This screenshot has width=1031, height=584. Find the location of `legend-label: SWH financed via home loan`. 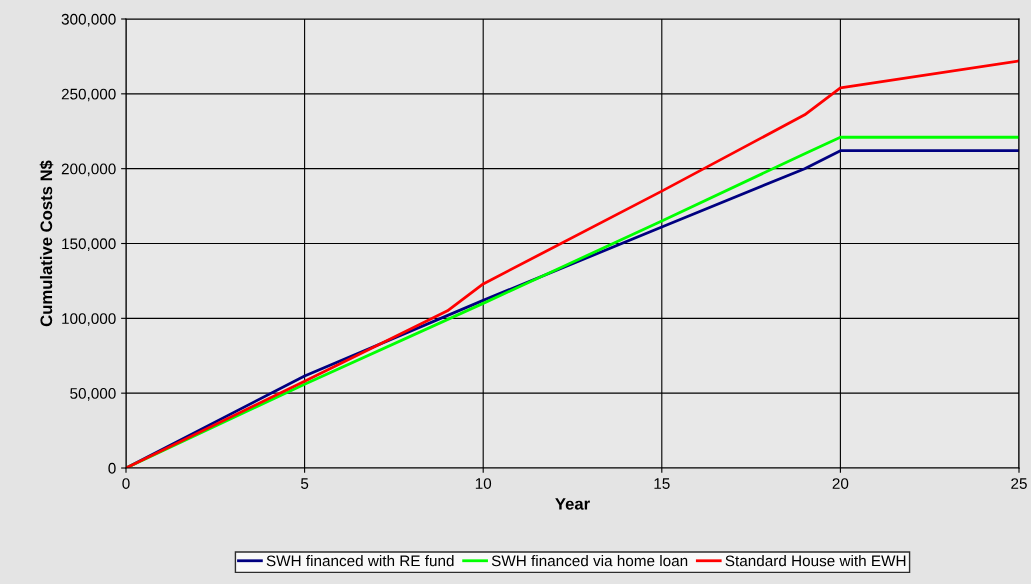

legend-label: SWH financed via home loan is located at coordinates (589, 561).